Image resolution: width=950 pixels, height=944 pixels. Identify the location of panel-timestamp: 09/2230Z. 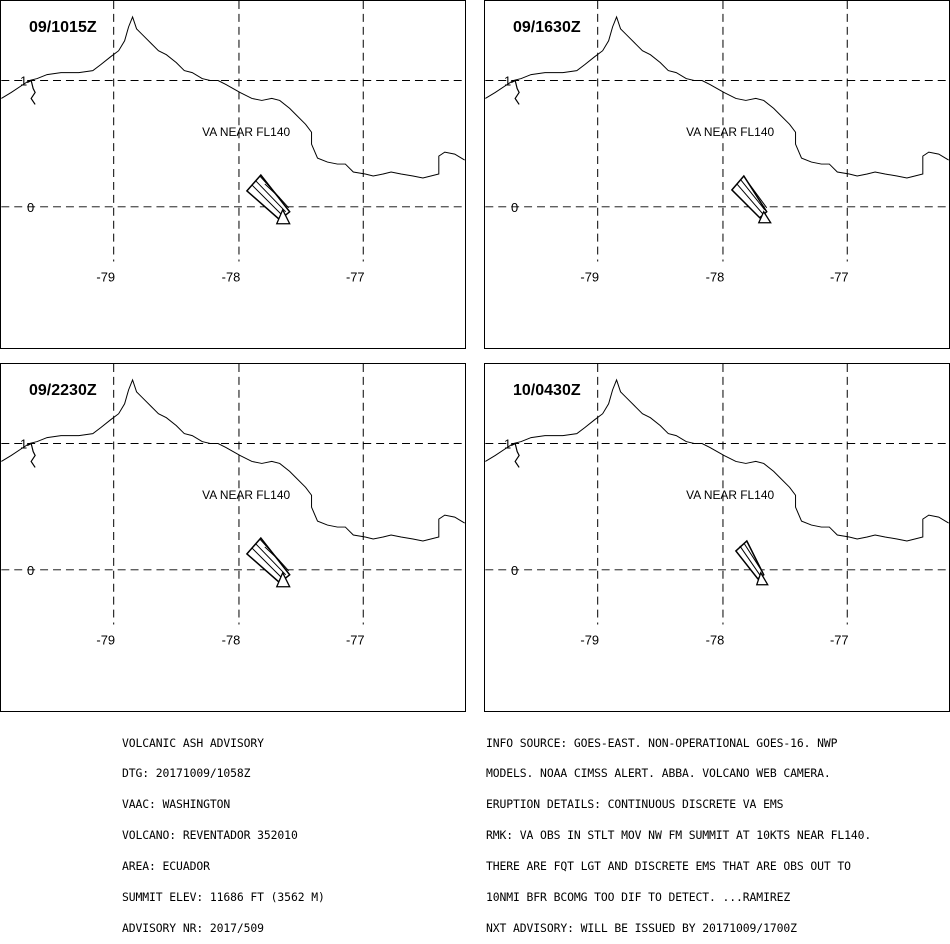
(63, 390).